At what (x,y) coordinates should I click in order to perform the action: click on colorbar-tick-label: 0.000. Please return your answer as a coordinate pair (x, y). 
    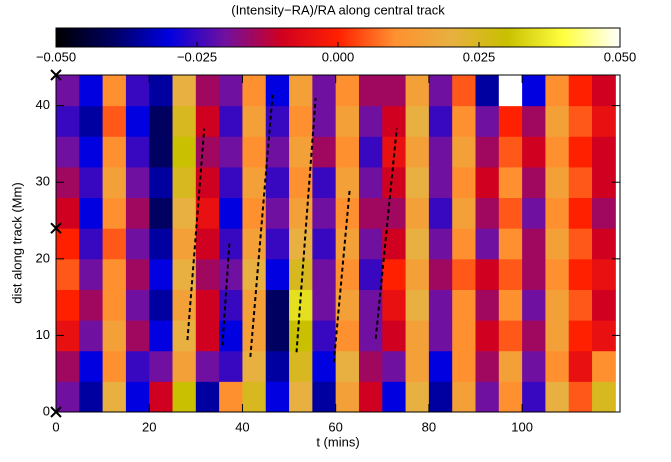
    Looking at the image, I should click on (338, 56).